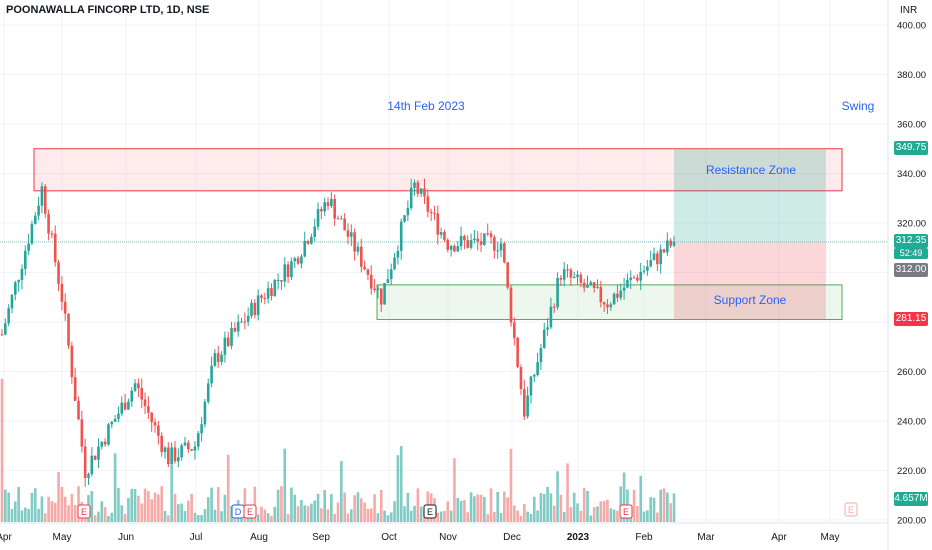 Image resolution: width=932 pixels, height=550 pixels. What do you see at coordinates (911, 372) in the screenshot?
I see `y-tick-label: 260.00` at bounding box center [911, 372].